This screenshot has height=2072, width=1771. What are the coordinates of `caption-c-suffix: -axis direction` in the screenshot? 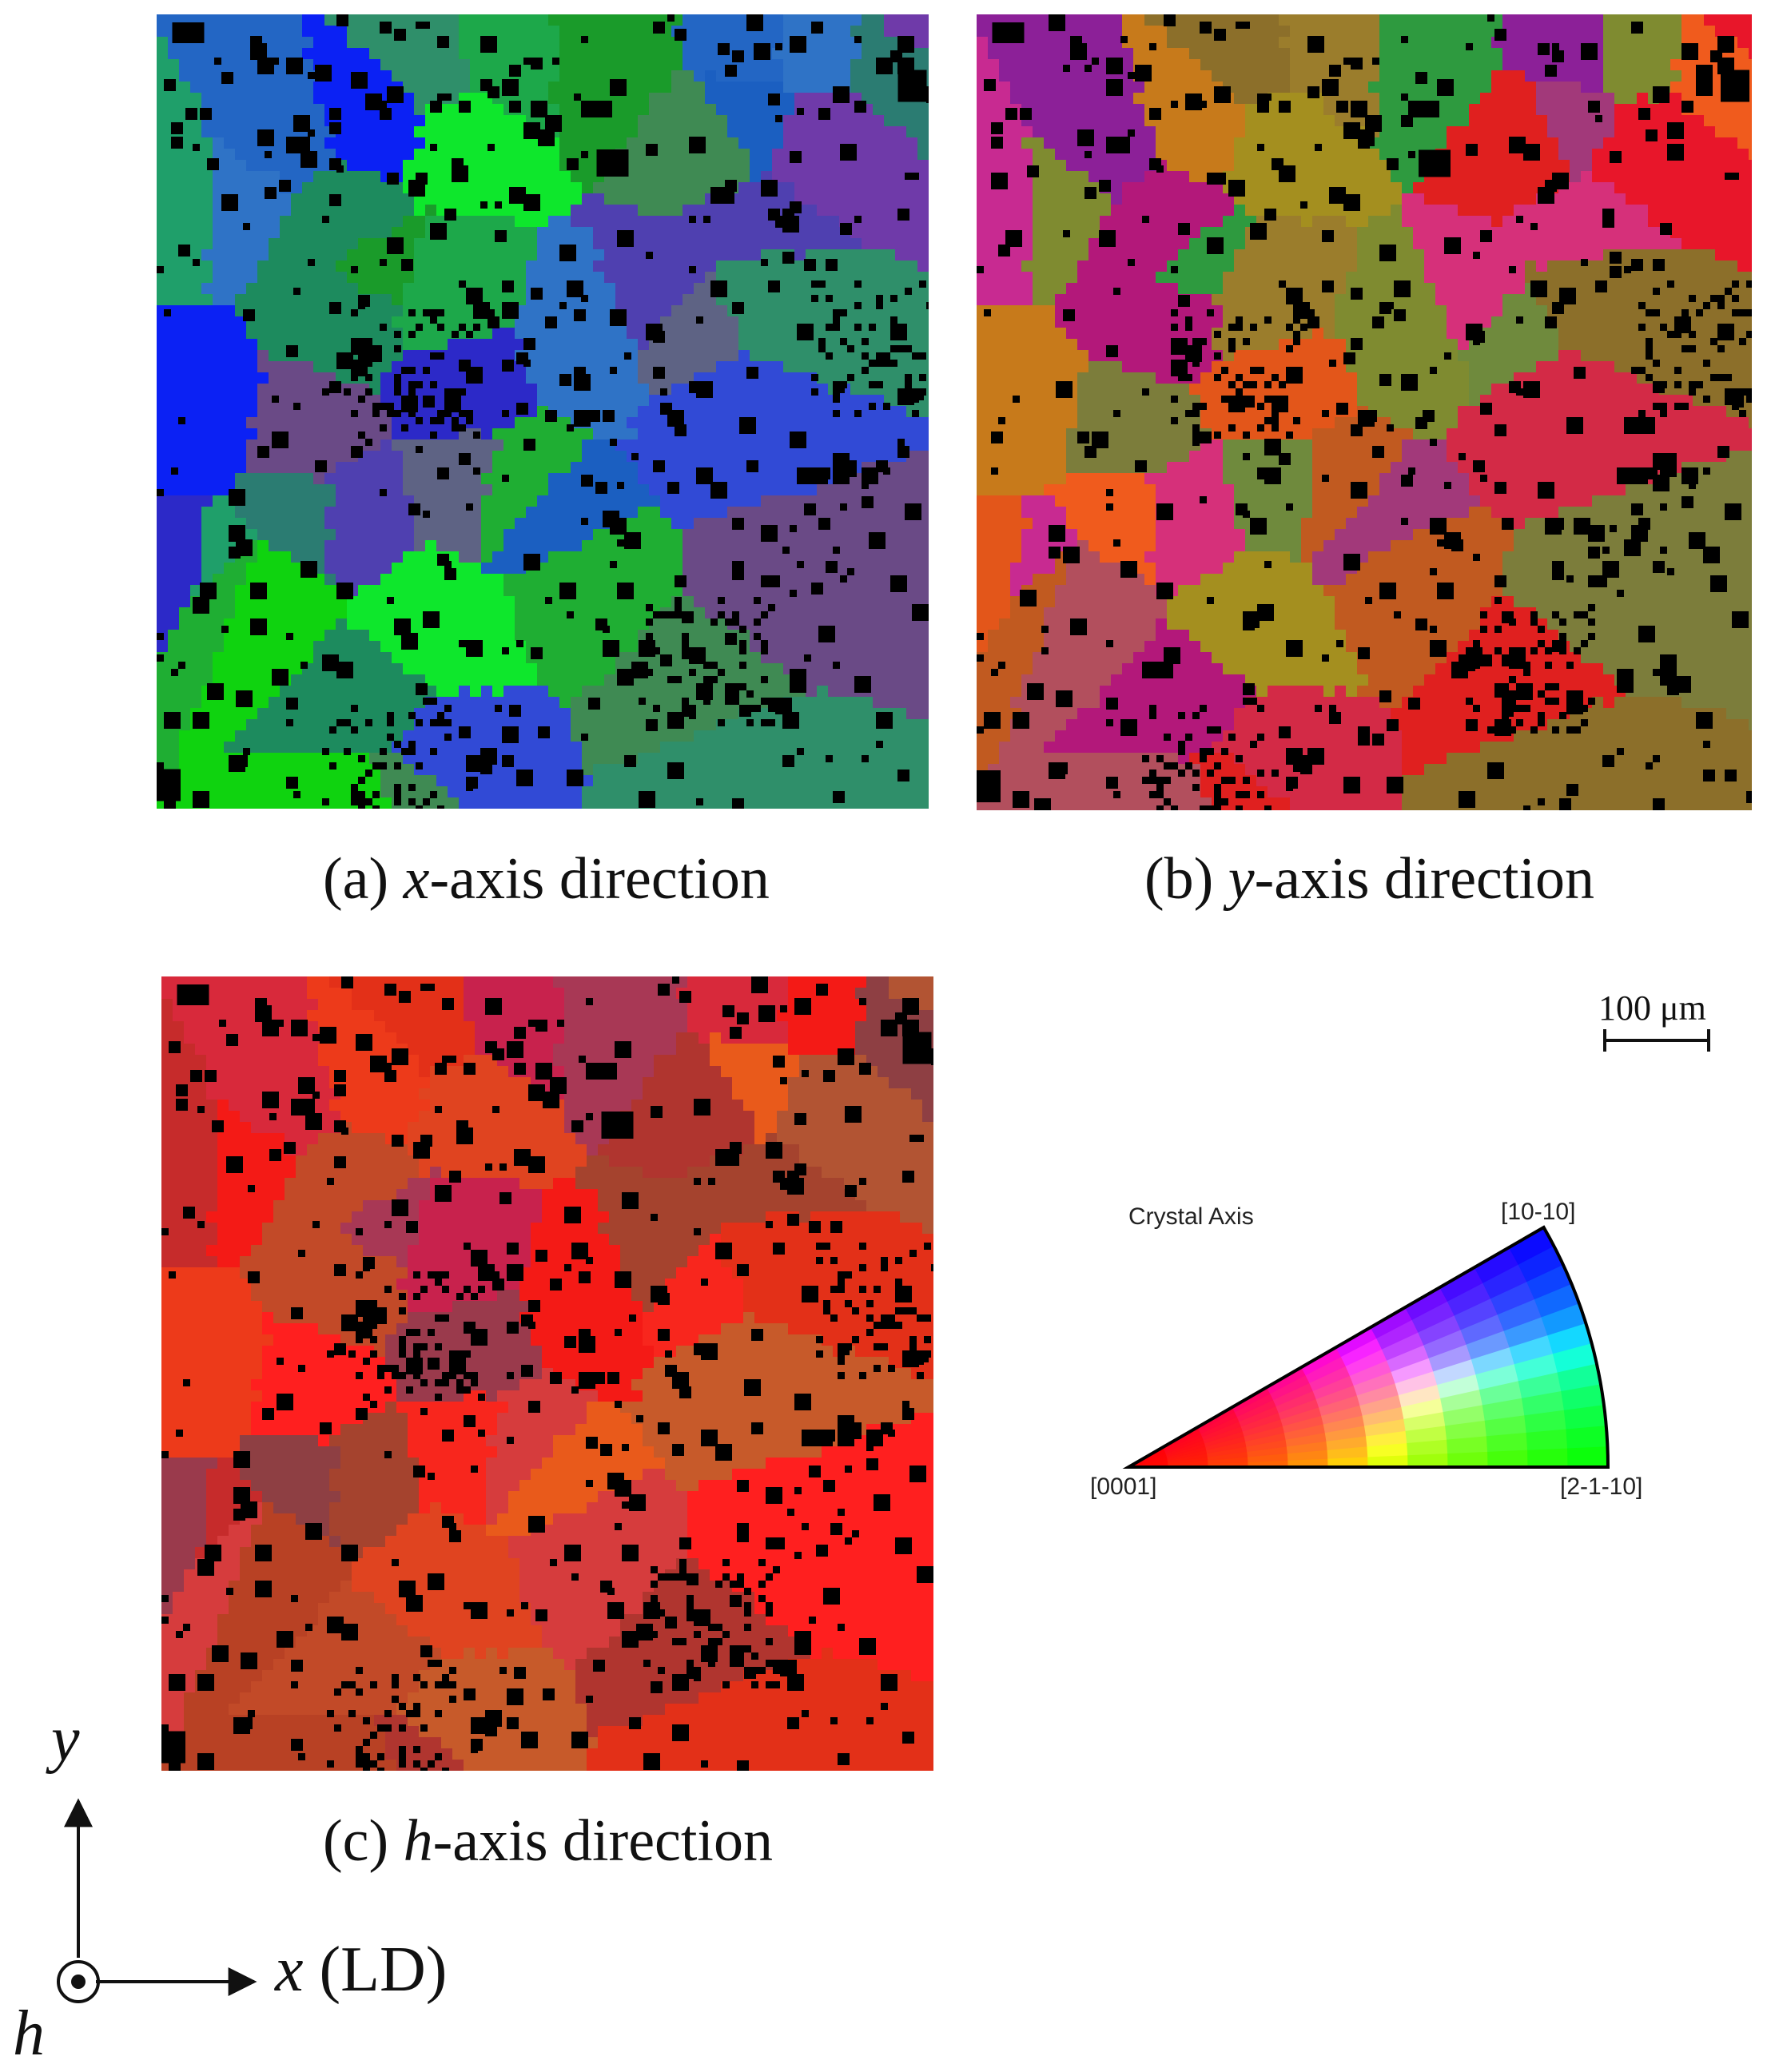 It's located at (602, 1841).